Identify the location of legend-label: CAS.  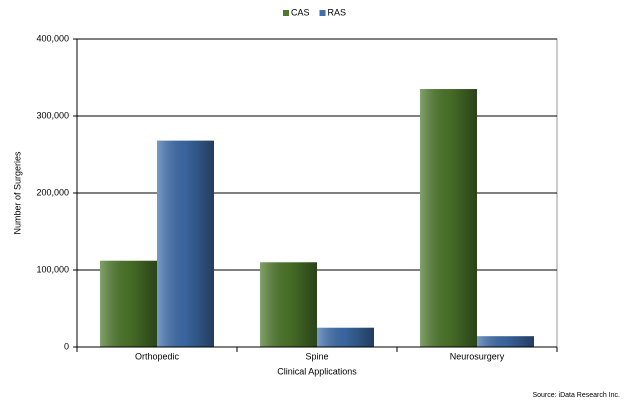
(300, 12).